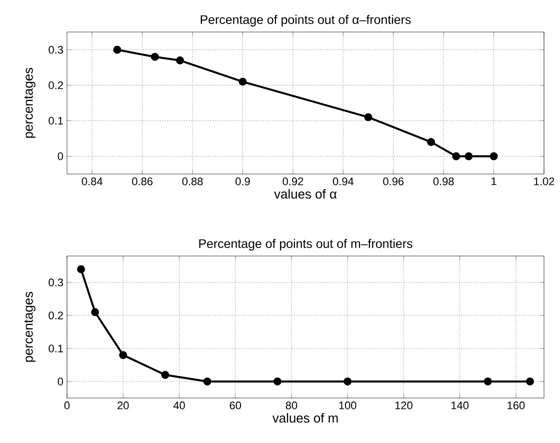 Image resolution: width=560 pixels, height=443 pixels. I want to click on x-tick-label: 160, so click(516, 406).